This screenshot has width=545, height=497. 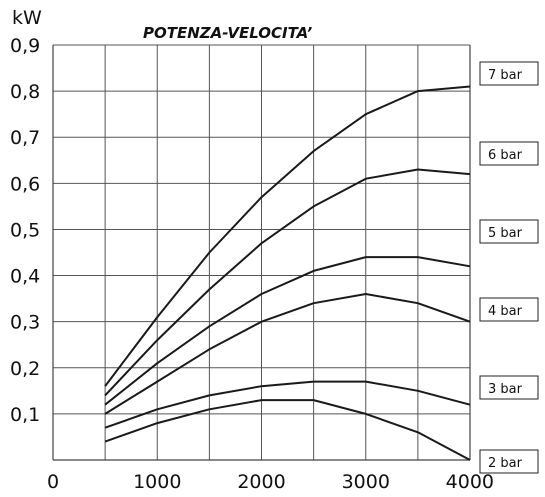 What do you see at coordinates (287, 404) in the screenshot?
I see `series-line-3-bar` at bounding box center [287, 404].